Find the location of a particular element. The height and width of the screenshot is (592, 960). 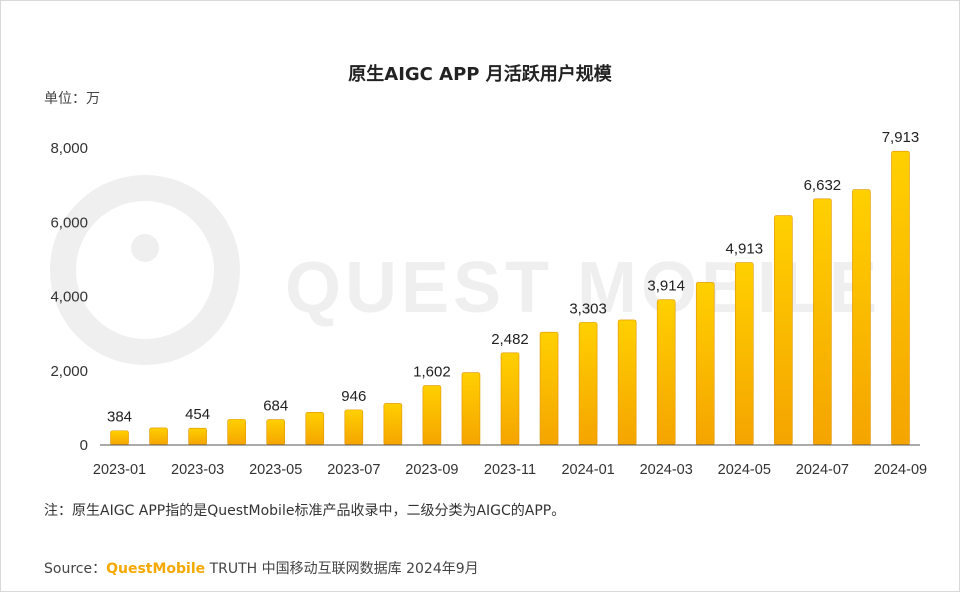

data-label: 384 is located at coordinates (119, 417).